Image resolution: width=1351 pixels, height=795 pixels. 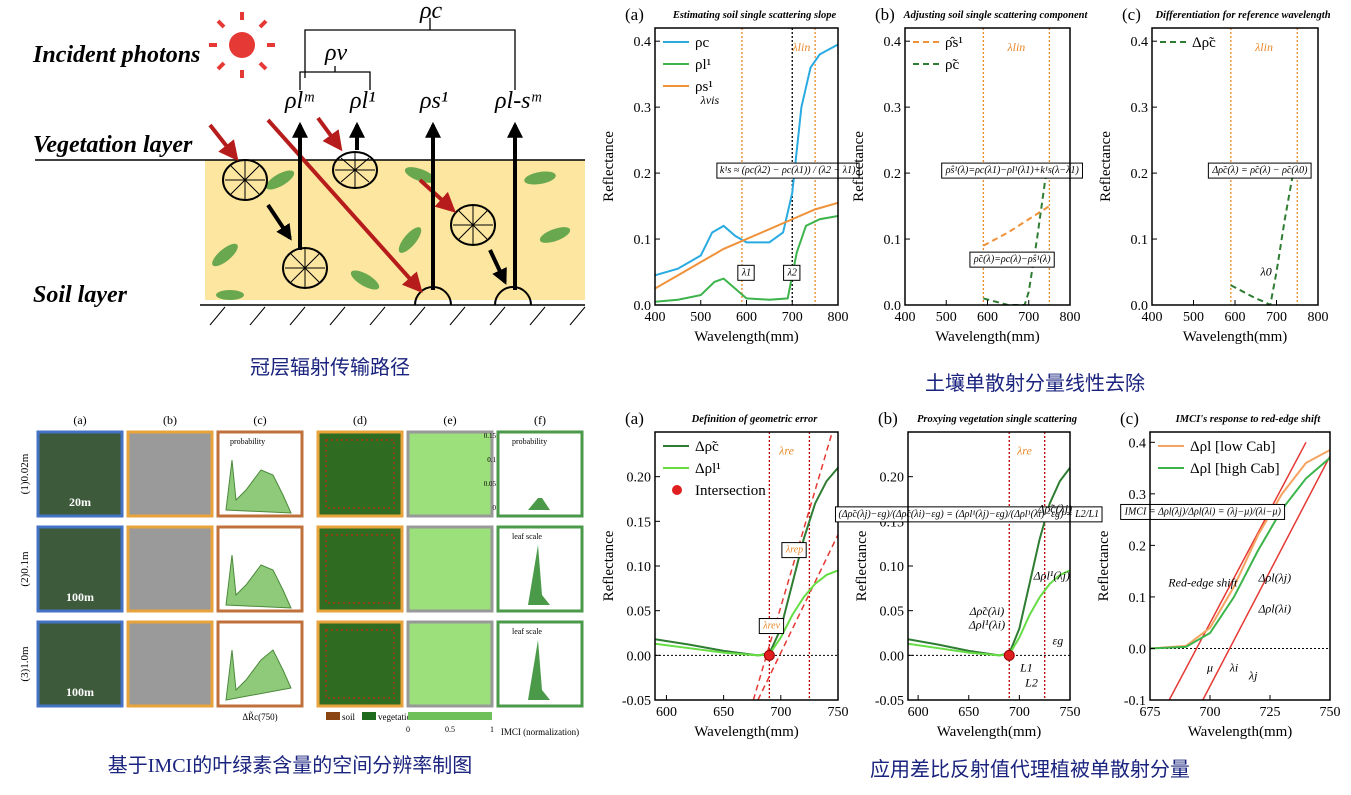 What do you see at coordinates (490, 484) in the screenshot?
I see `hist-tick: 0.05` at bounding box center [490, 484].